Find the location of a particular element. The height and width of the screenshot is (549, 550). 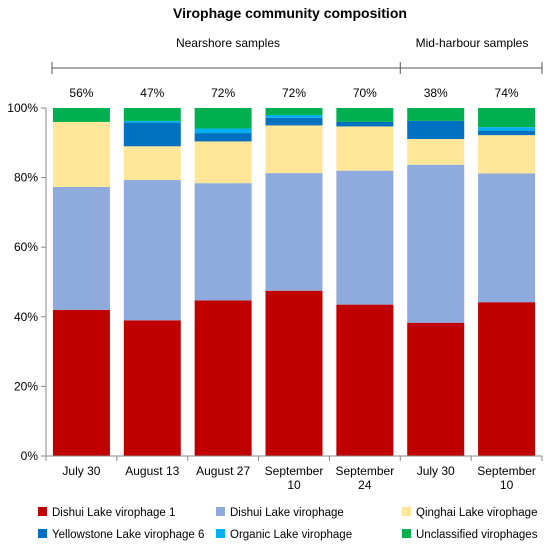

y-tick-label: 0% is located at coordinates (30, 456).